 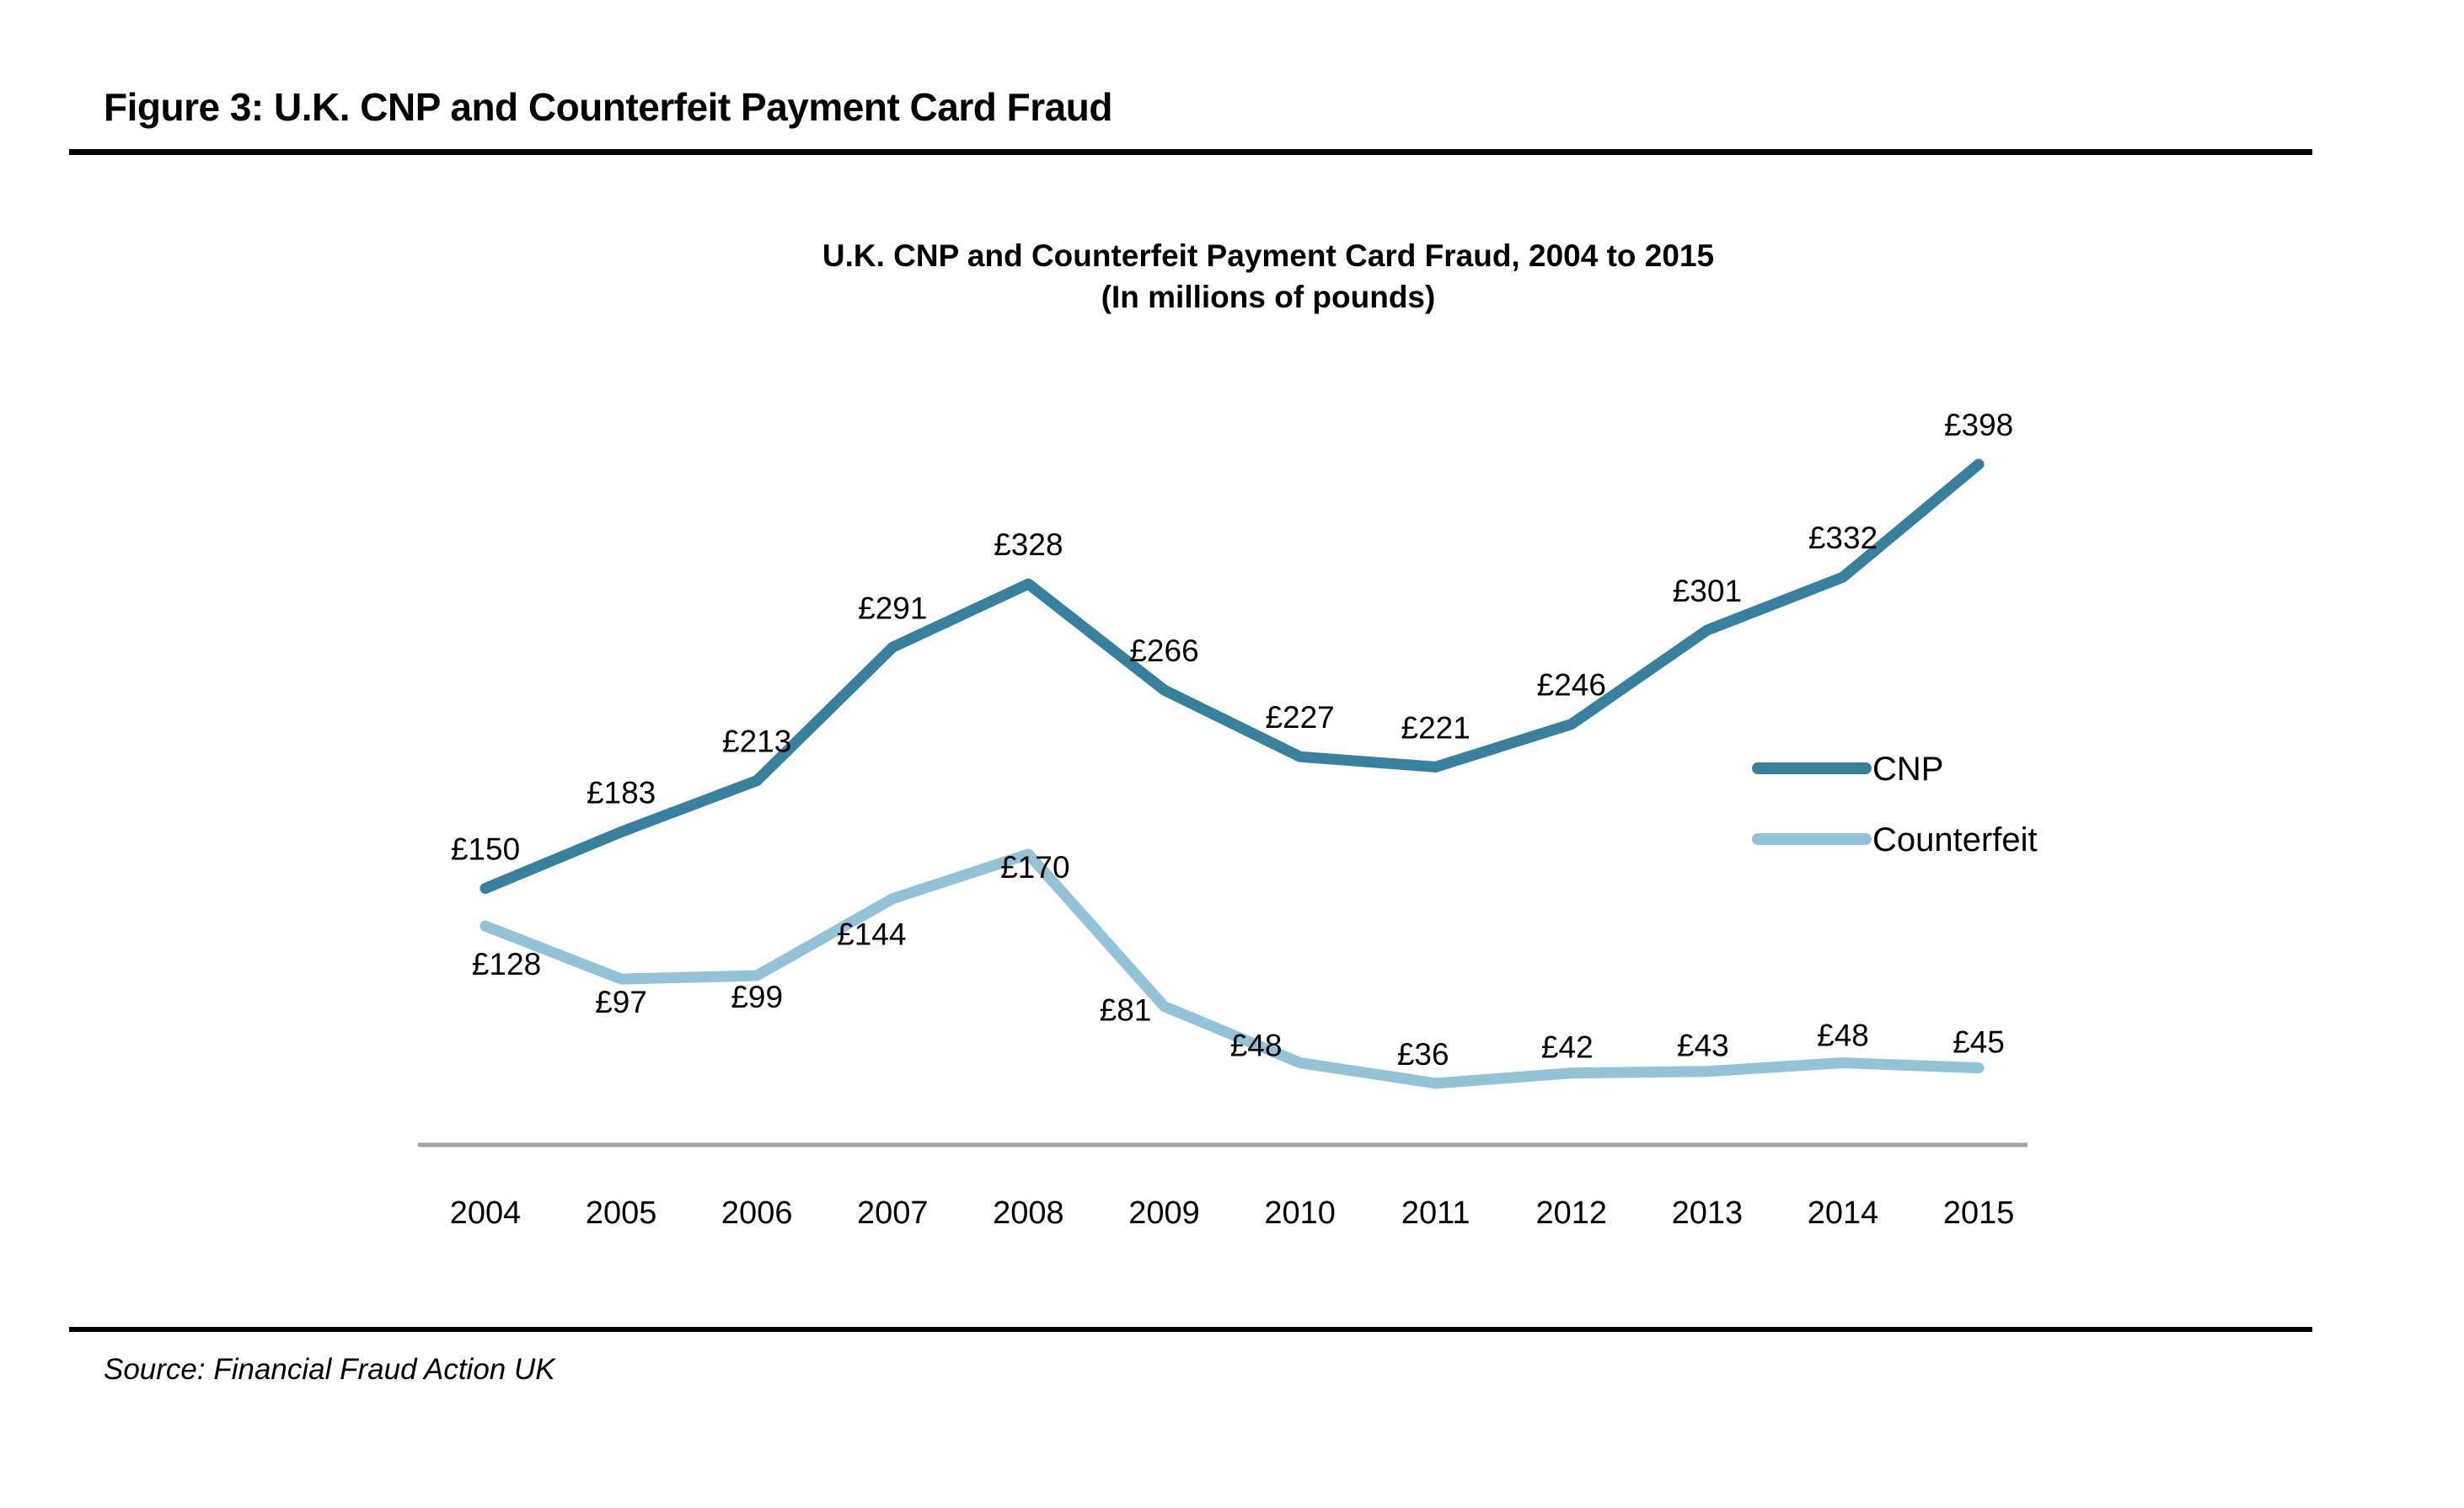 What do you see at coordinates (1979, 1213) in the screenshot?
I see `x-axis-label-2015: 2015` at bounding box center [1979, 1213].